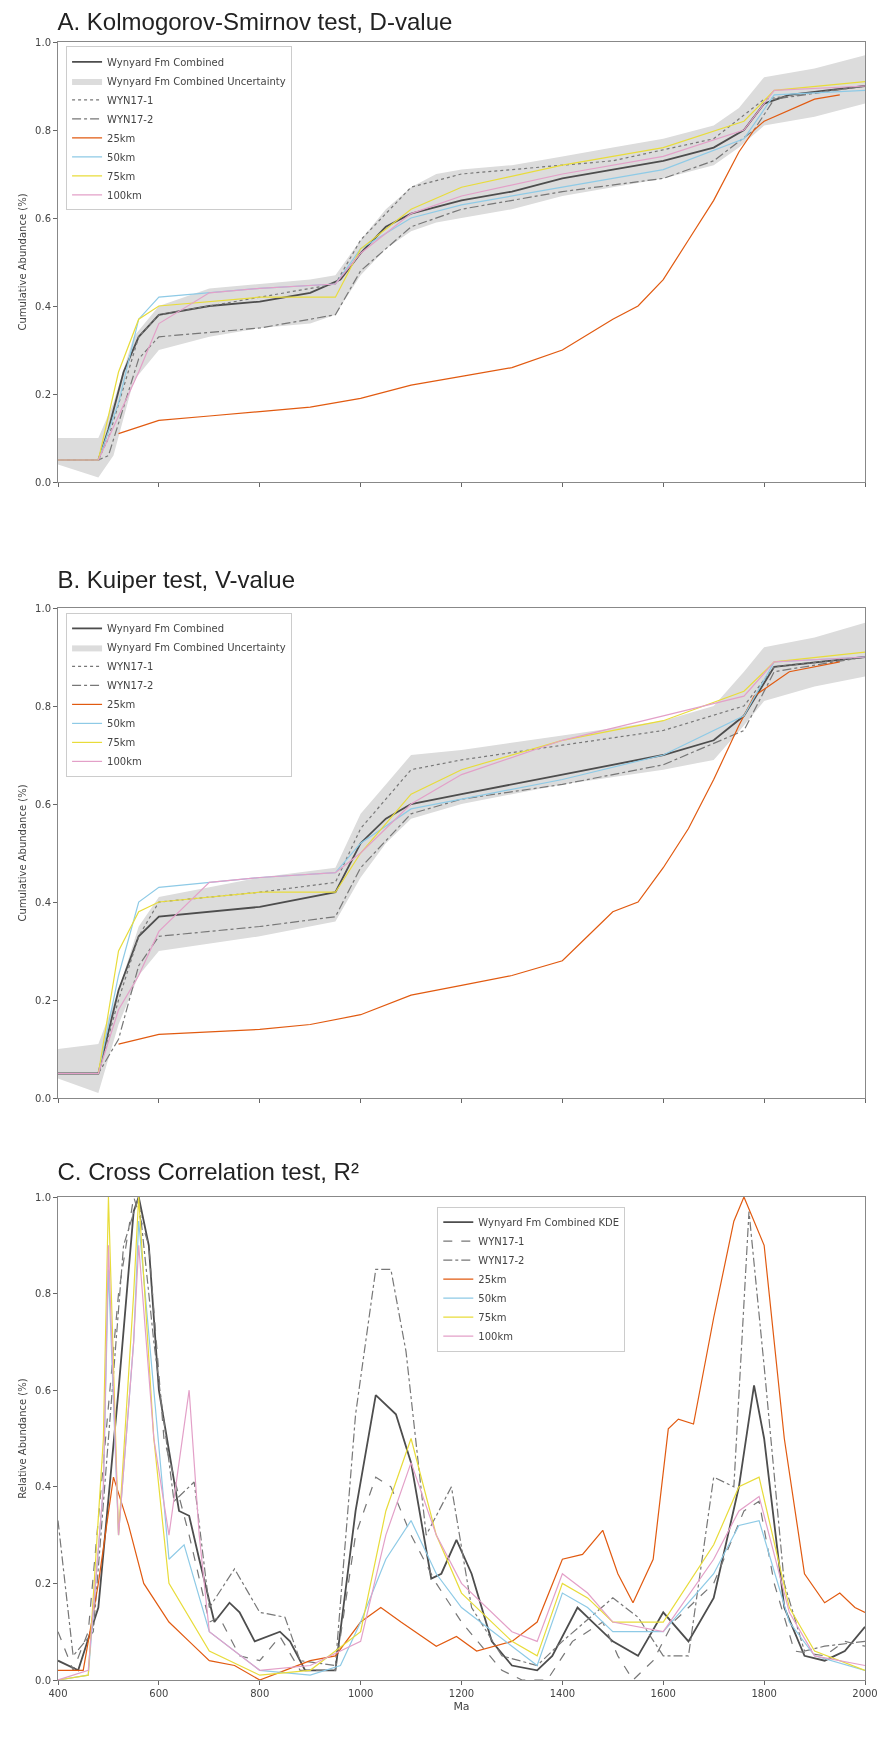  What do you see at coordinates (260, 1693) in the screenshot?
I see `x-tick-label: 800` at bounding box center [260, 1693].